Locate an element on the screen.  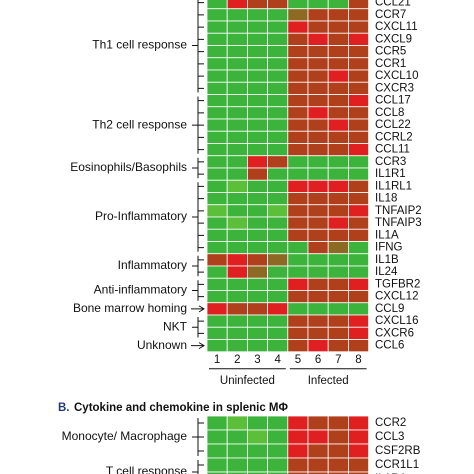
gene-label: IFNG is located at coordinates (389, 248).